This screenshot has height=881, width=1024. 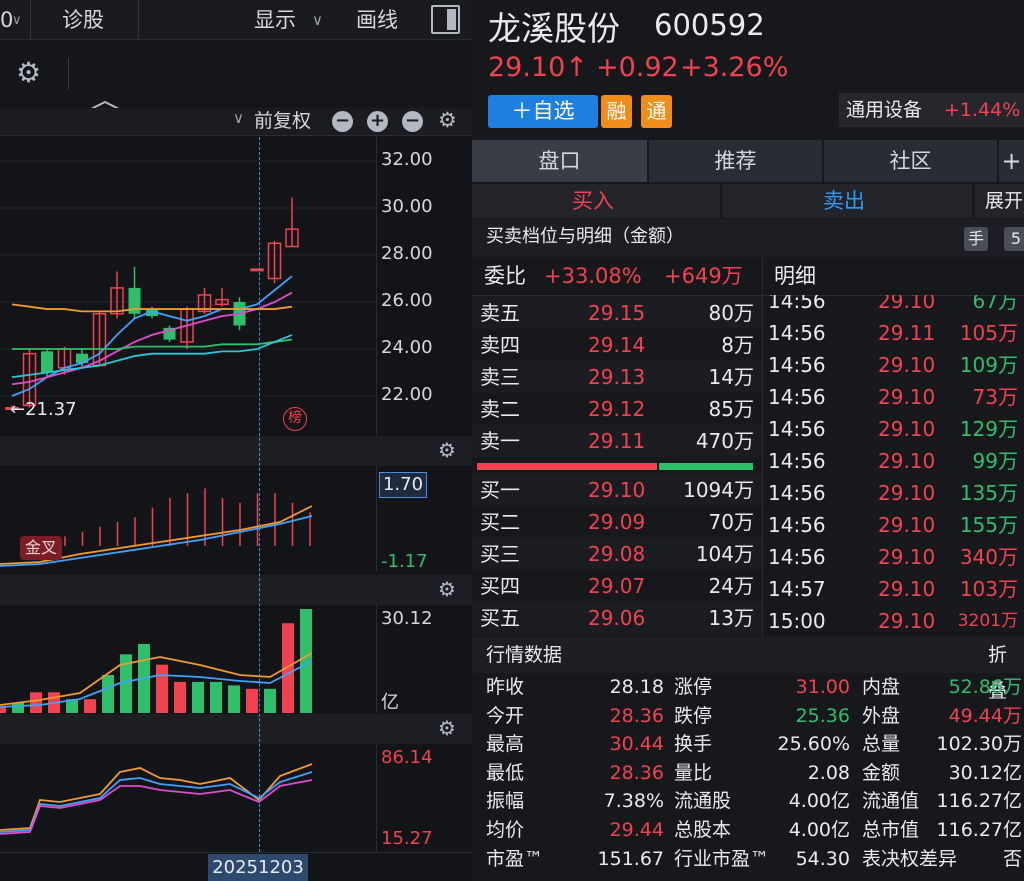 I want to click on diagnose-button: 诊股, so click(x=83, y=20).